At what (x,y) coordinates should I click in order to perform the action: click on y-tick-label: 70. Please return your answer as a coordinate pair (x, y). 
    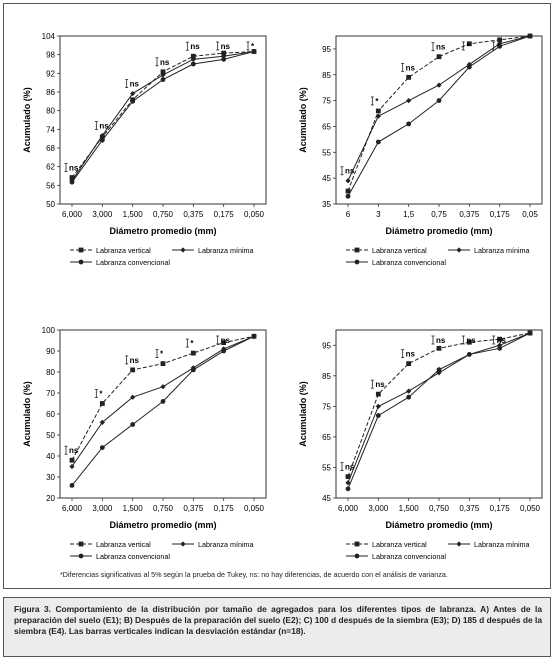
    Looking at the image, I should click on (50, 393).